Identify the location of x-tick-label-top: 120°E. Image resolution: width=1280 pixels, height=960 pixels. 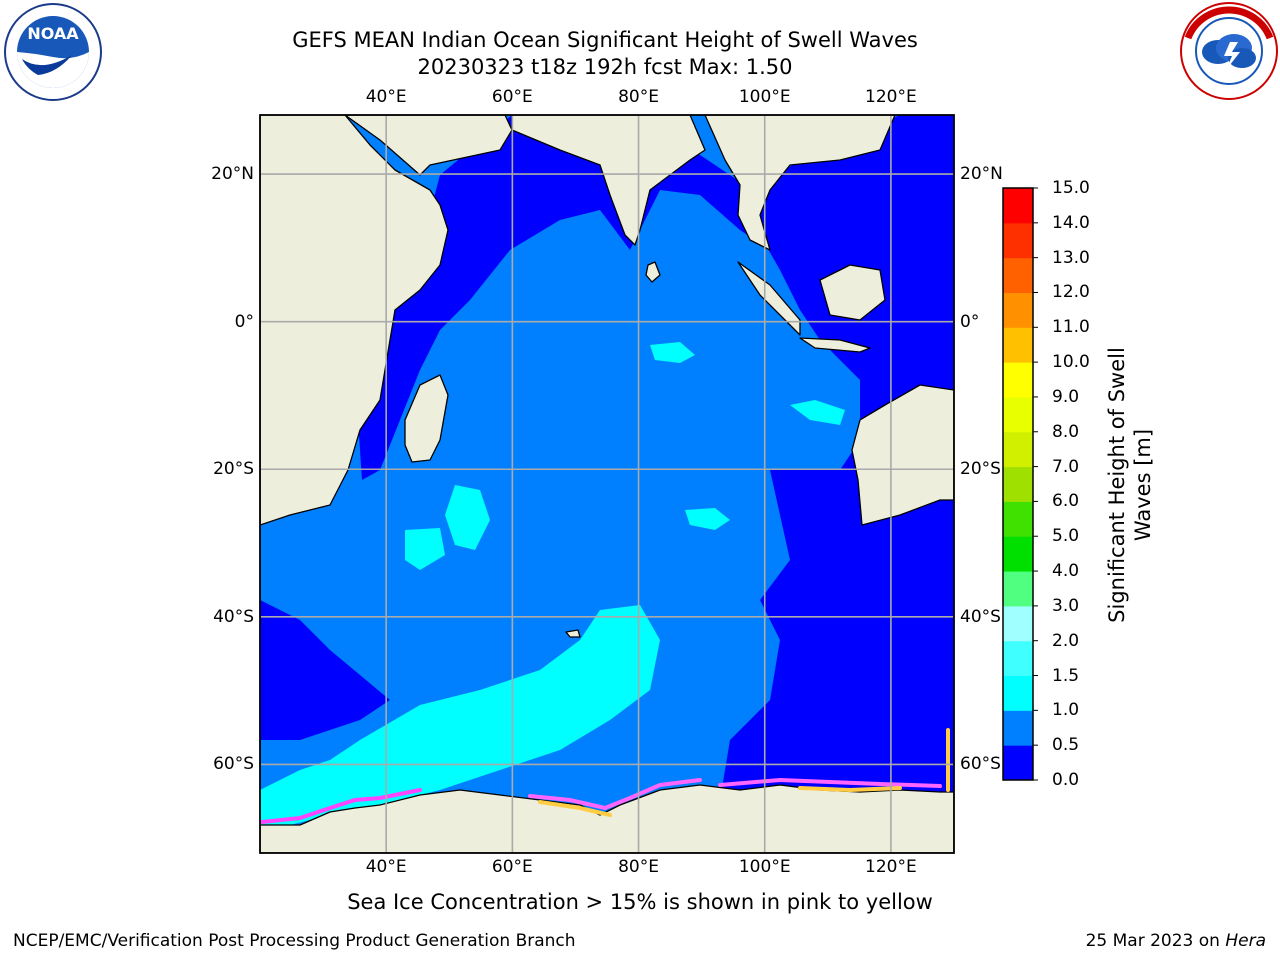
(891, 97).